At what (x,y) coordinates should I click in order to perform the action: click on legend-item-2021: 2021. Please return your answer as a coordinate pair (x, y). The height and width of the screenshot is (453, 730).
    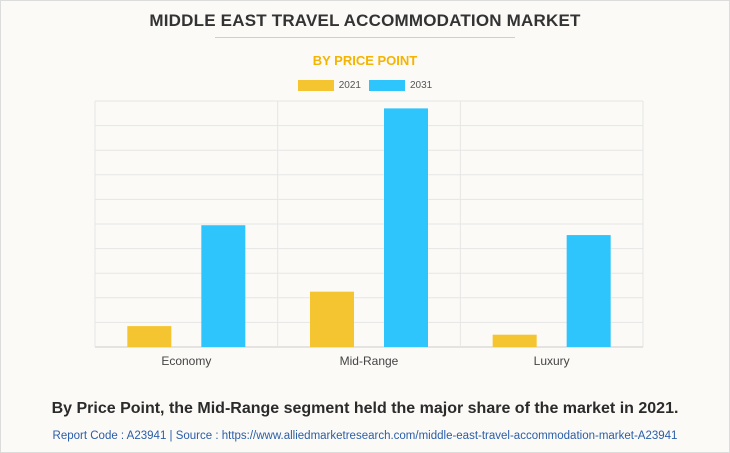
    Looking at the image, I should click on (329, 85).